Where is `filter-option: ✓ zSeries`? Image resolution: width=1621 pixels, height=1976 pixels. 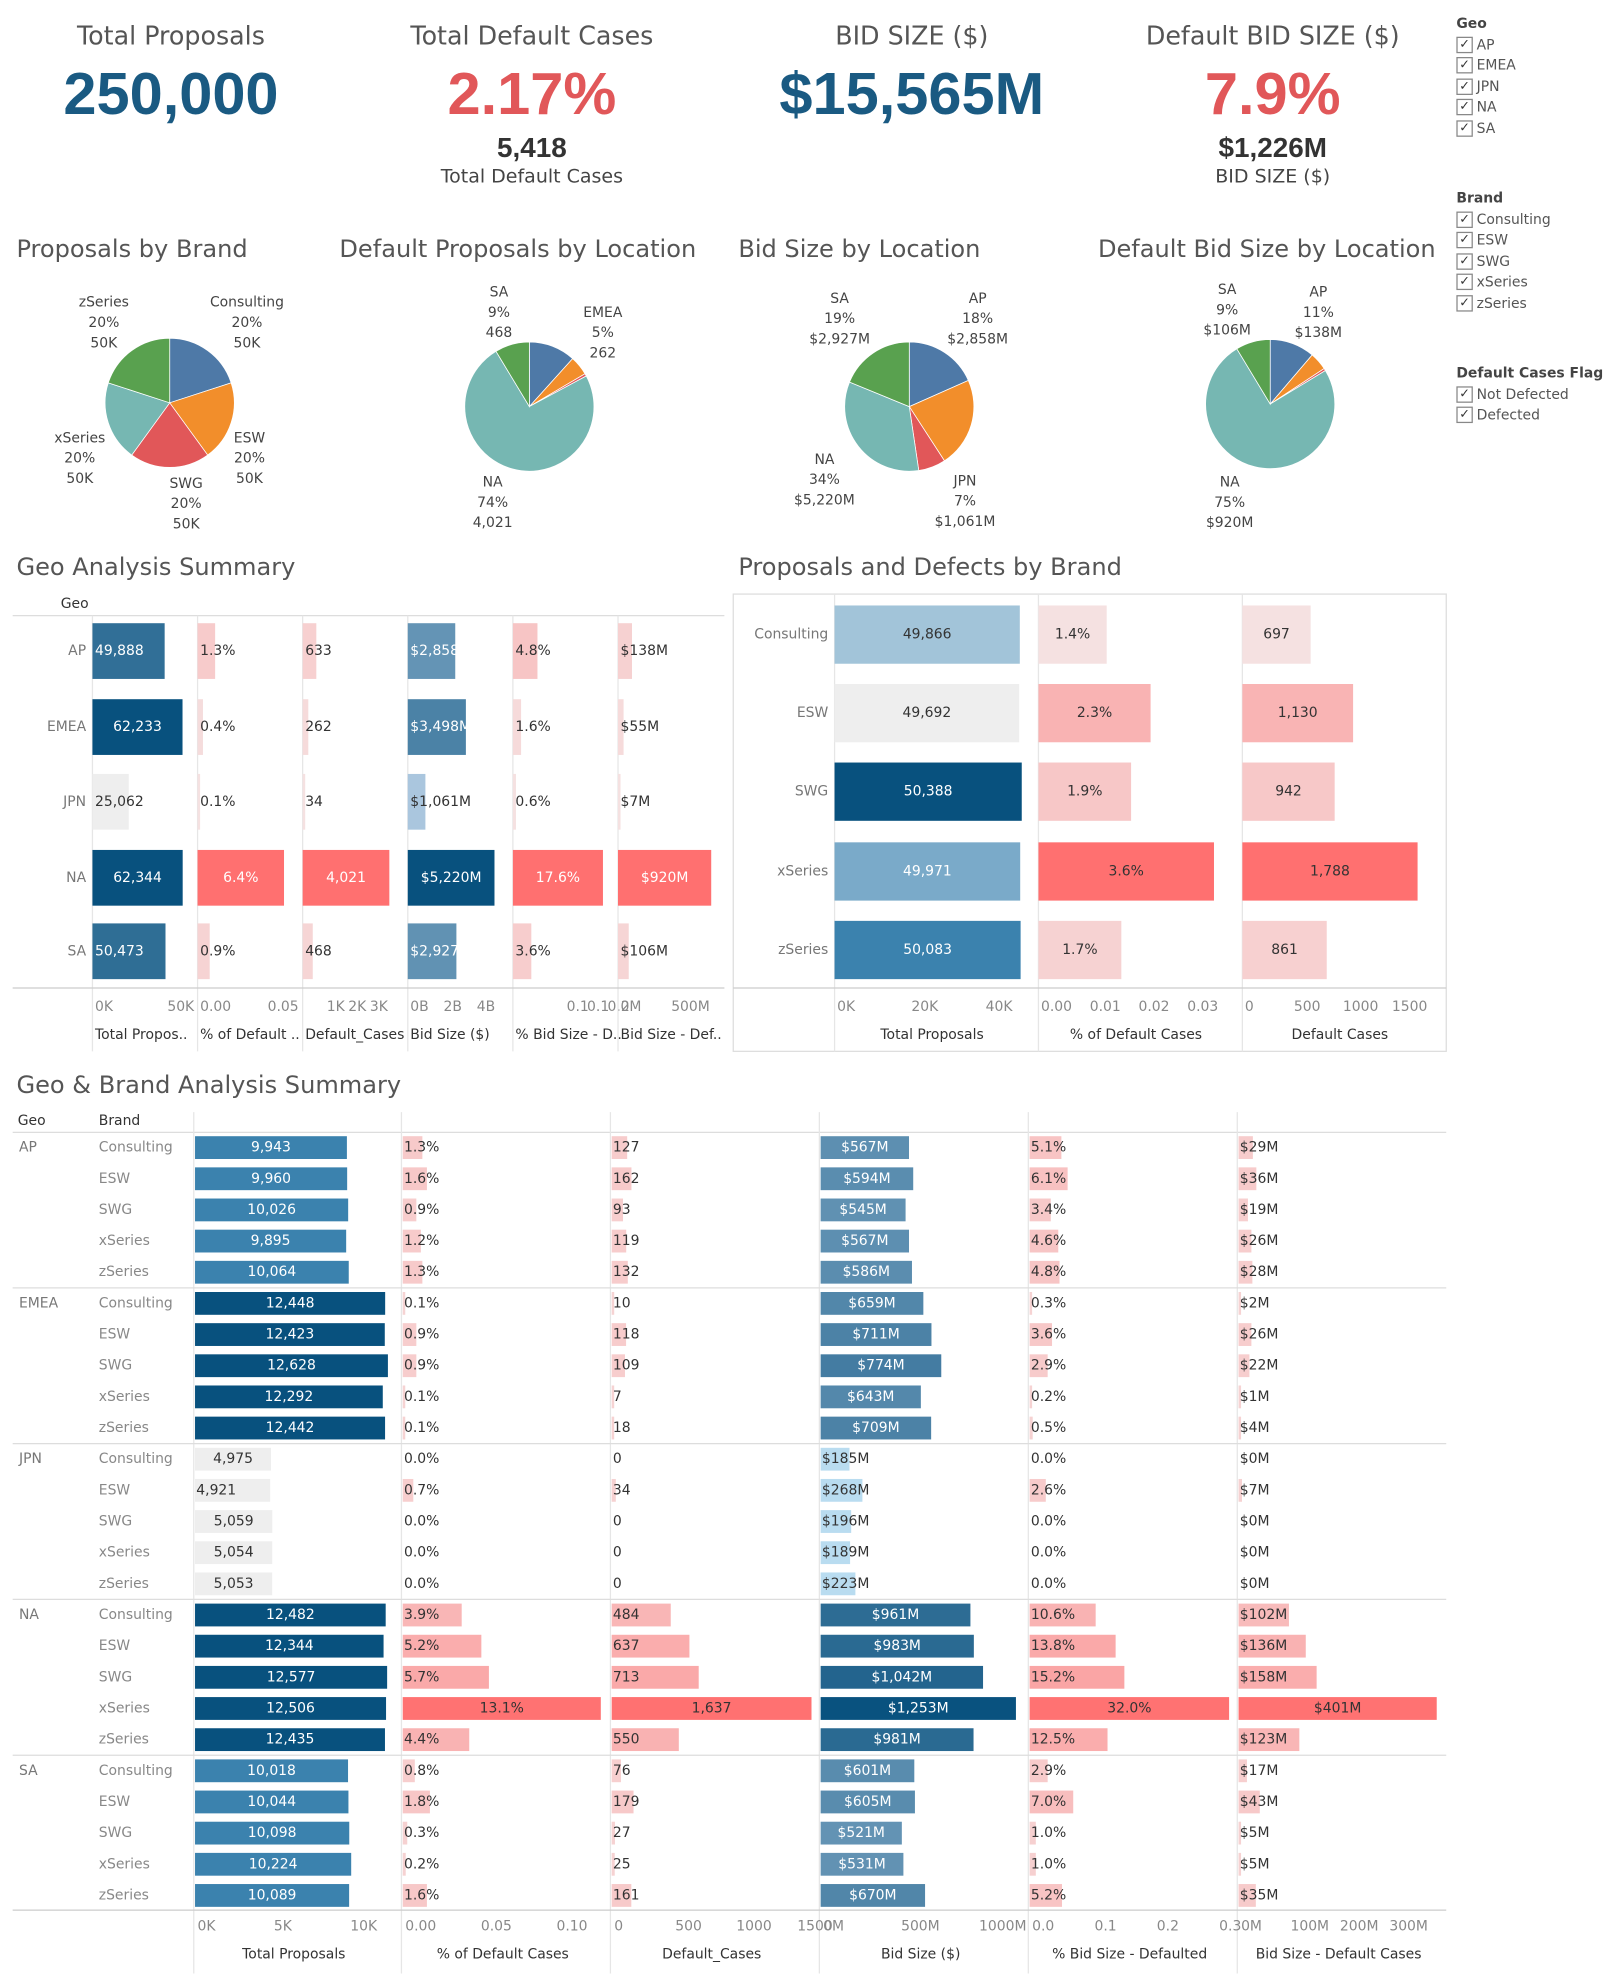 filter-option: ✓ zSeries is located at coordinates (1503, 303).